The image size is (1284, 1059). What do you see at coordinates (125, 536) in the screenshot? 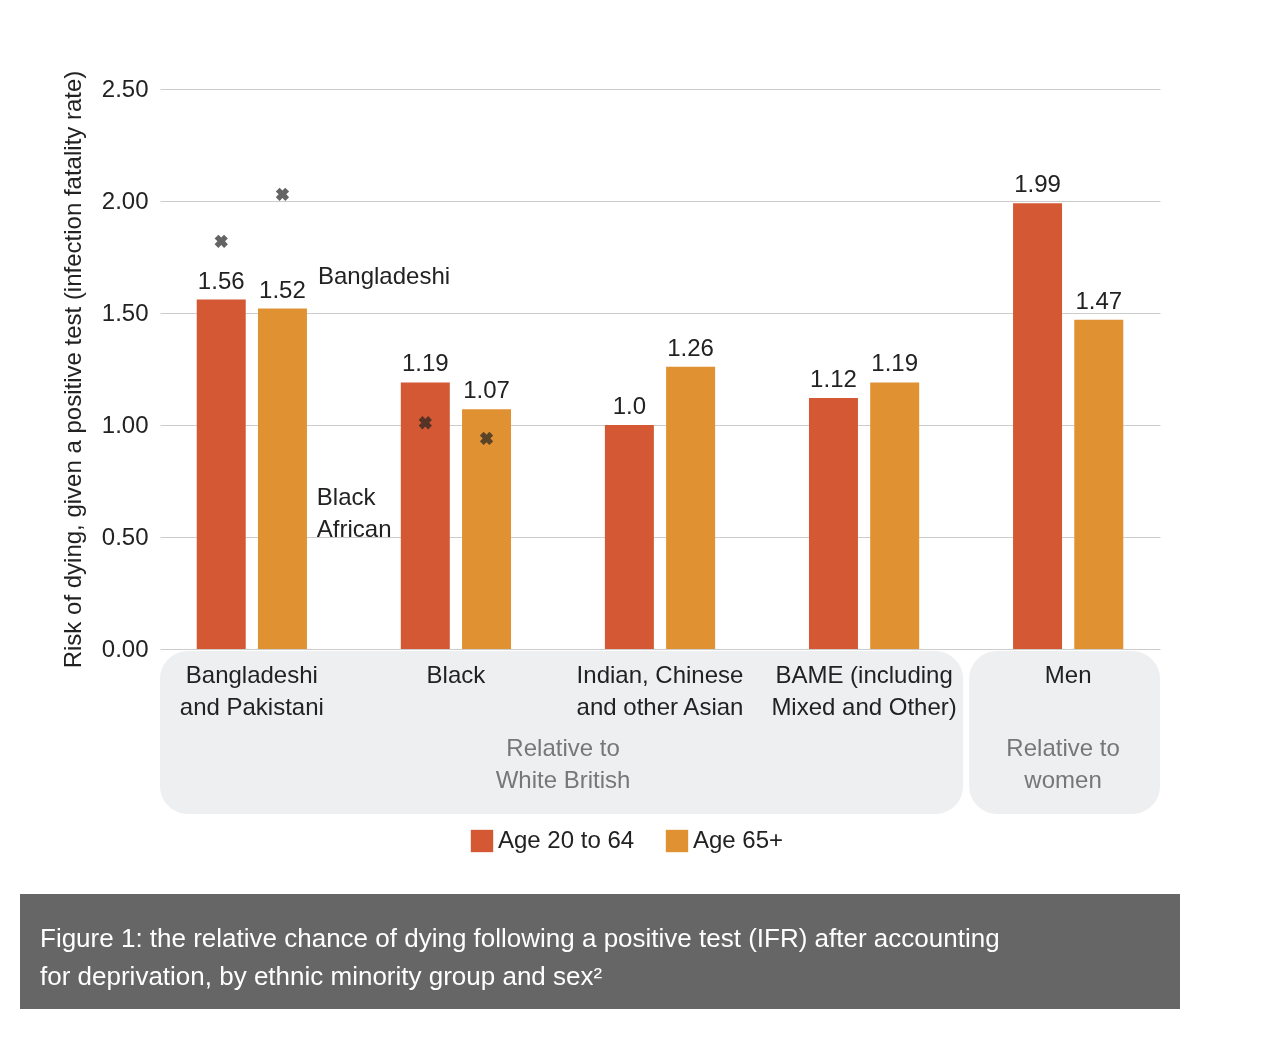
I see `y-tick-label: 0.50` at bounding box center [125, 536].